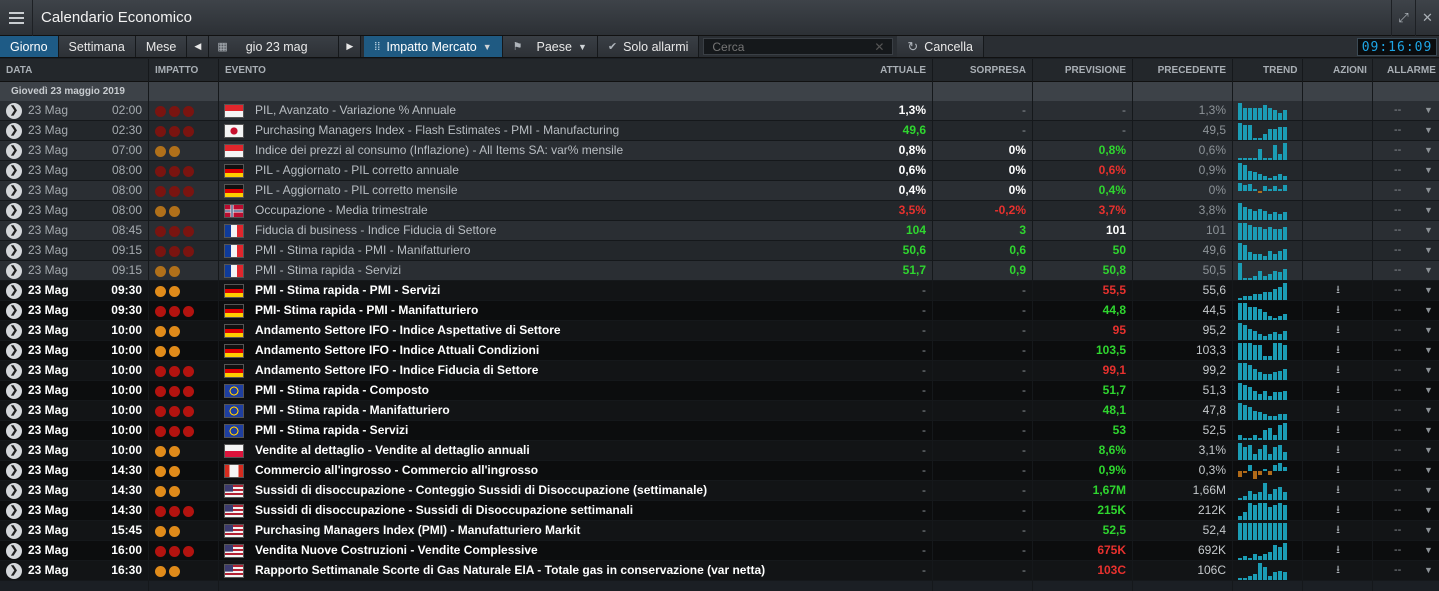 The image size is (1439, 591). Describe the element at coordinates (245, 70) in the screenshot. I see `col-event: EVENTO` at that location.